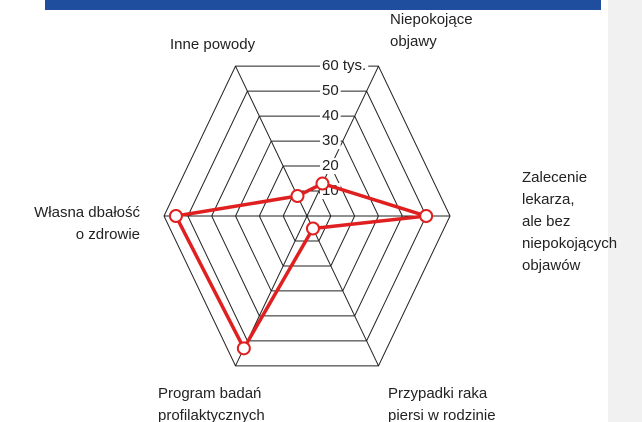  Describe the element at coordinates (548, 199) in the screenshot. I see `category-label: lekarza,` at that location.